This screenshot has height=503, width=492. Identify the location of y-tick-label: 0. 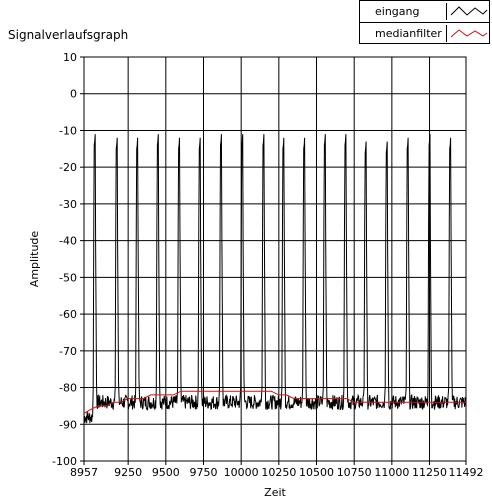
(73, 94).